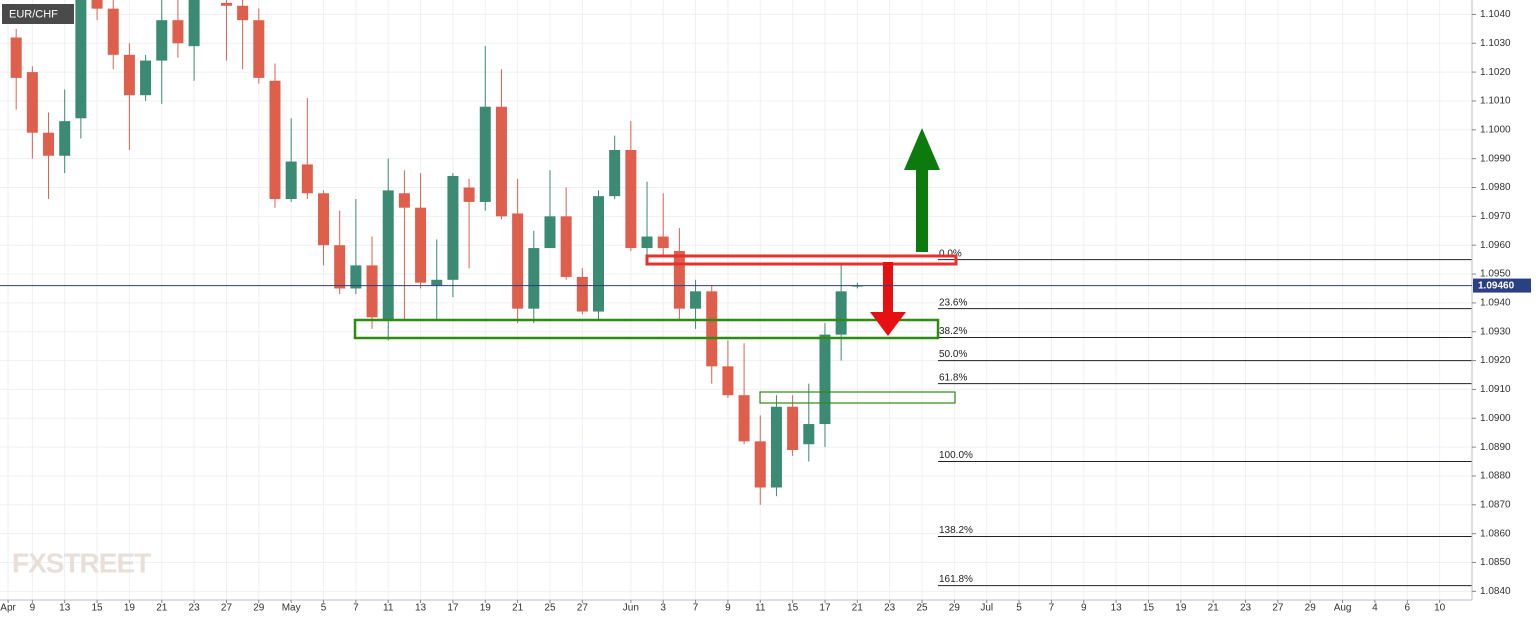 The width and height of the screenshot is (1536, 618). What do you see at coordinates (1495, 14) in the screenshot?
I see `y-tick-label: 1.1040` at bounding box center [1495, 14].